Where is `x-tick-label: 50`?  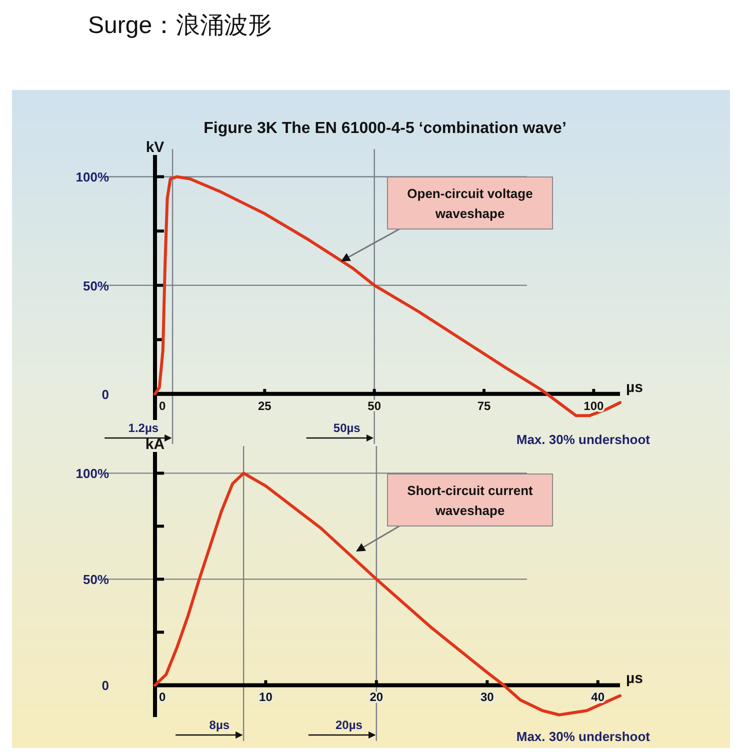
x-tick-label: 50 is located at coordinates (375, 405).